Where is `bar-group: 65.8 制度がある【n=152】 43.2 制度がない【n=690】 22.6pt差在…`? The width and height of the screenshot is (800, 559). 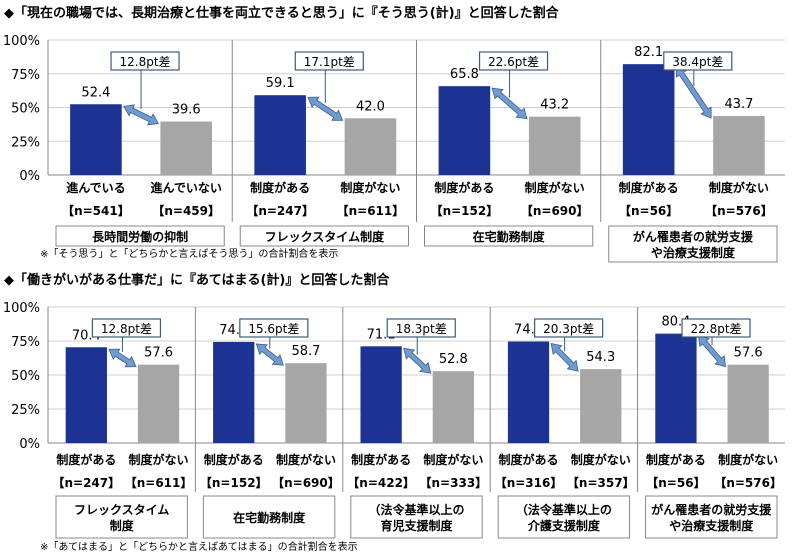 bar-group: 65.8 制度がある【n=152】 43.2 制度がない【n=690】 22.6pt差在… is located at coordinates (505, 143).